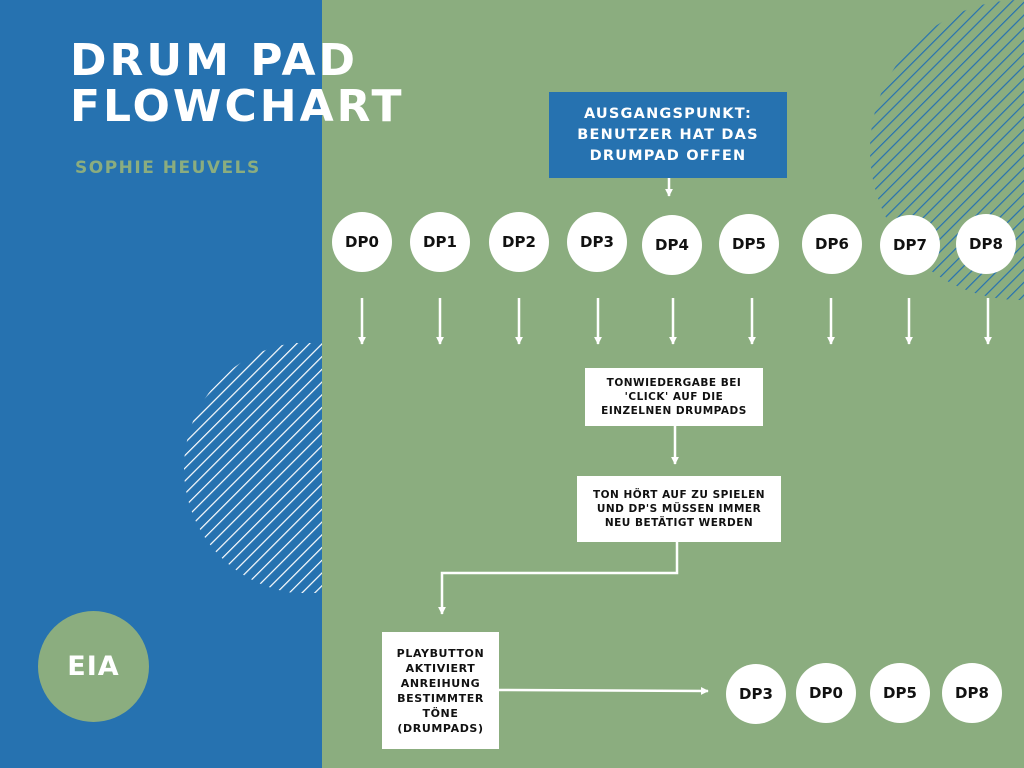 The image size is (1024, 768). What do you see at coordinates (826, 693) in the screenshot?
I see `sequence-pad-2: DP0` at bounding box center [826, 693].